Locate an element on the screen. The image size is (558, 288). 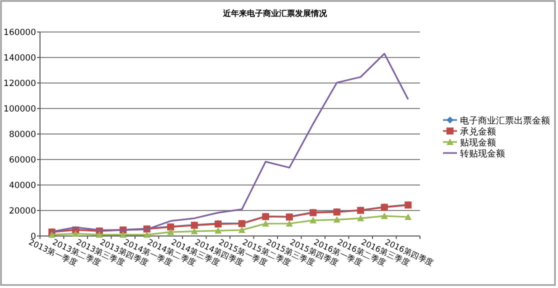
y-tick-label: 60000 is located at coordinates (22, 161).